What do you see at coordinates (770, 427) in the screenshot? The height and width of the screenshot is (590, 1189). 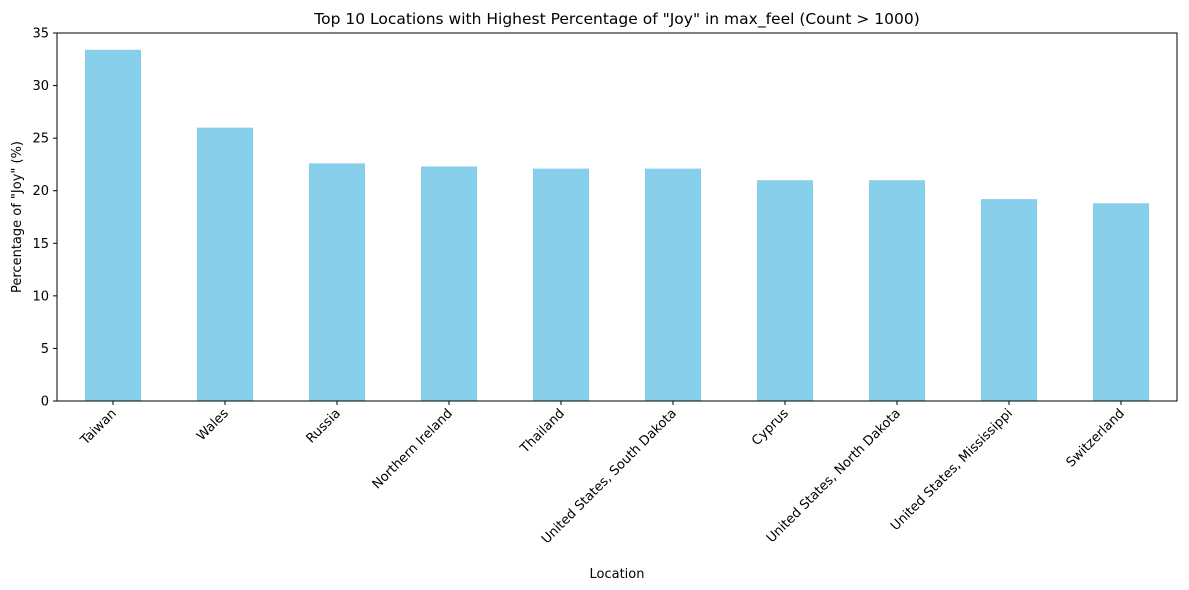 I see `x-tick-label: Cyprus` at bounding box center [770, 427].